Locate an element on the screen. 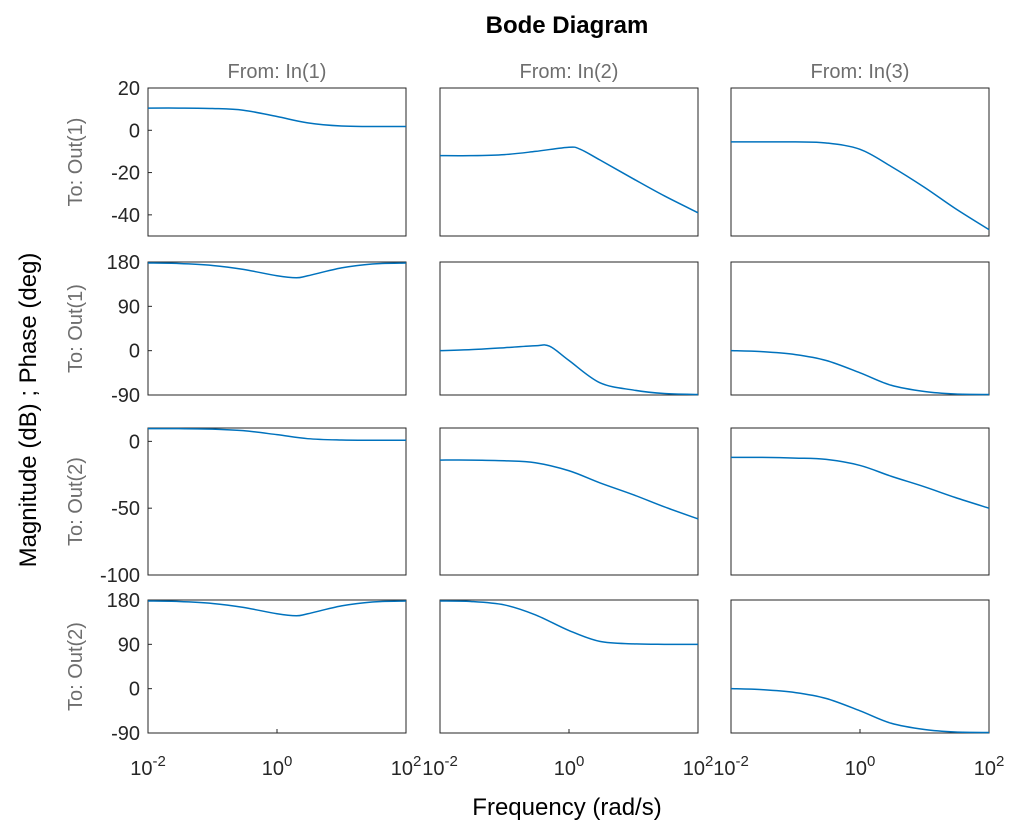 The image size is (1016, 824). y-tick-label: -100 is located at coordinates (120, 576).